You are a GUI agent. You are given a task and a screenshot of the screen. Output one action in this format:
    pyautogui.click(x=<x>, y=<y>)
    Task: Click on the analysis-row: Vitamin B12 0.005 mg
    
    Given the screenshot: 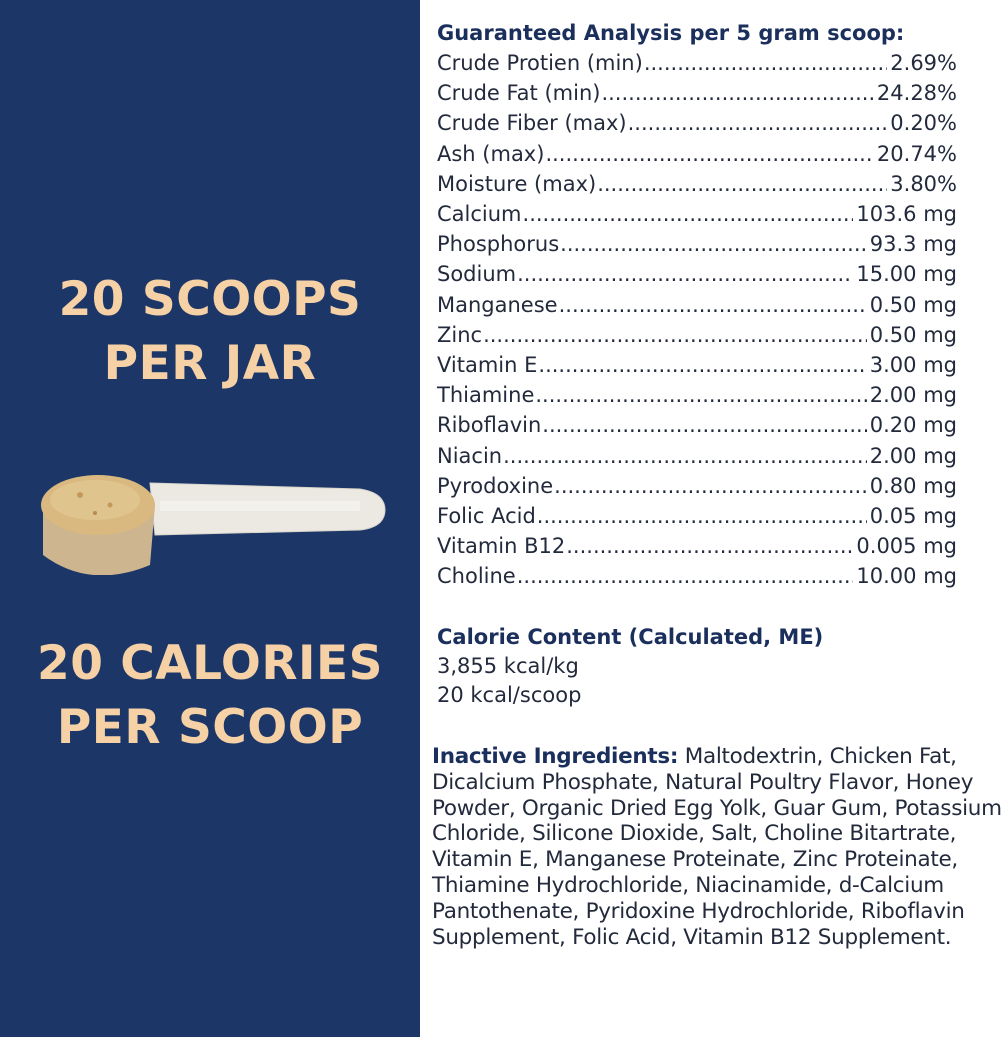 What is the action you would take?
    pyautogui.click(x=697, y=546)
    